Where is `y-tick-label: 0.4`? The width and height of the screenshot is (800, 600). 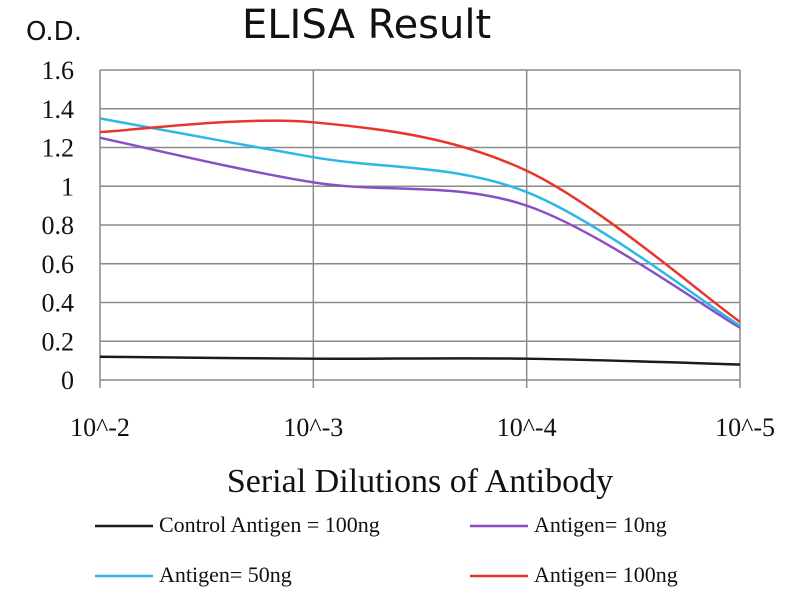 y-tick-label: 0.4 is located at coordinates (58, 303).